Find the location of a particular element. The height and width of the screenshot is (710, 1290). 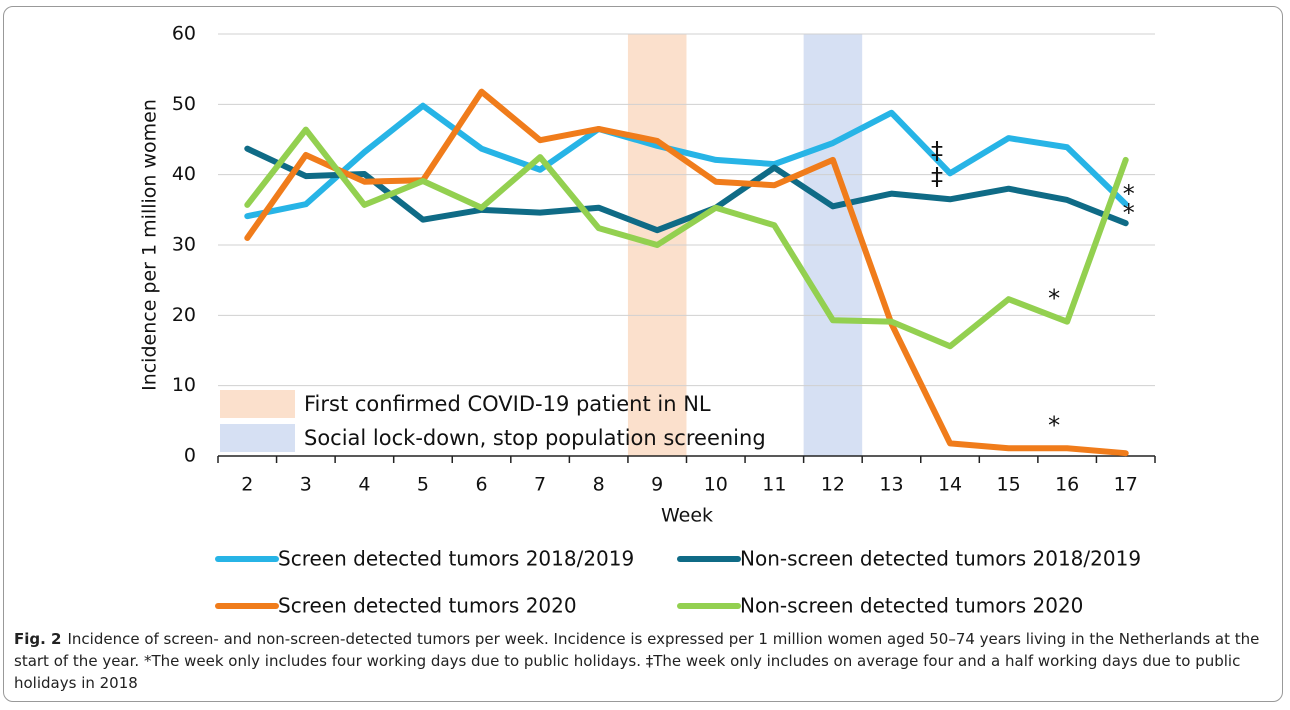

legend-label: Screen detected tumors 2020 is located at coordinates (427, 606).